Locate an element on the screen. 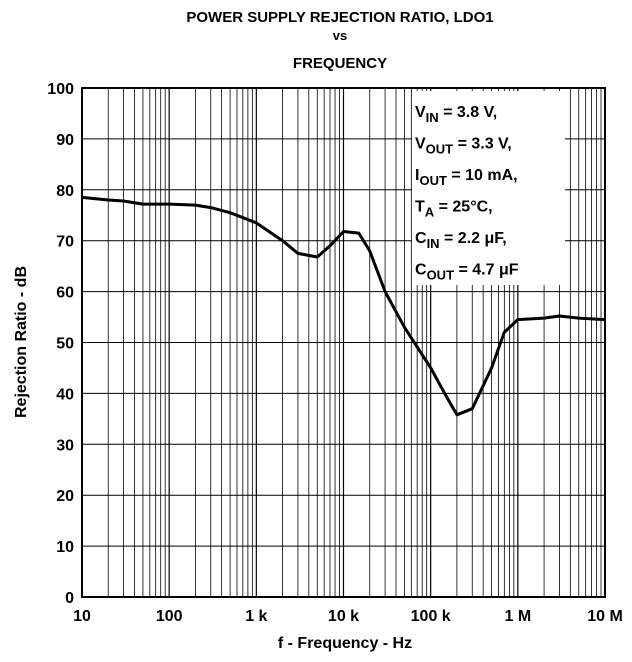 The height and width of the screenshot is (662, 632). y-tick-label: 0 is located at coordinates (69, 598).